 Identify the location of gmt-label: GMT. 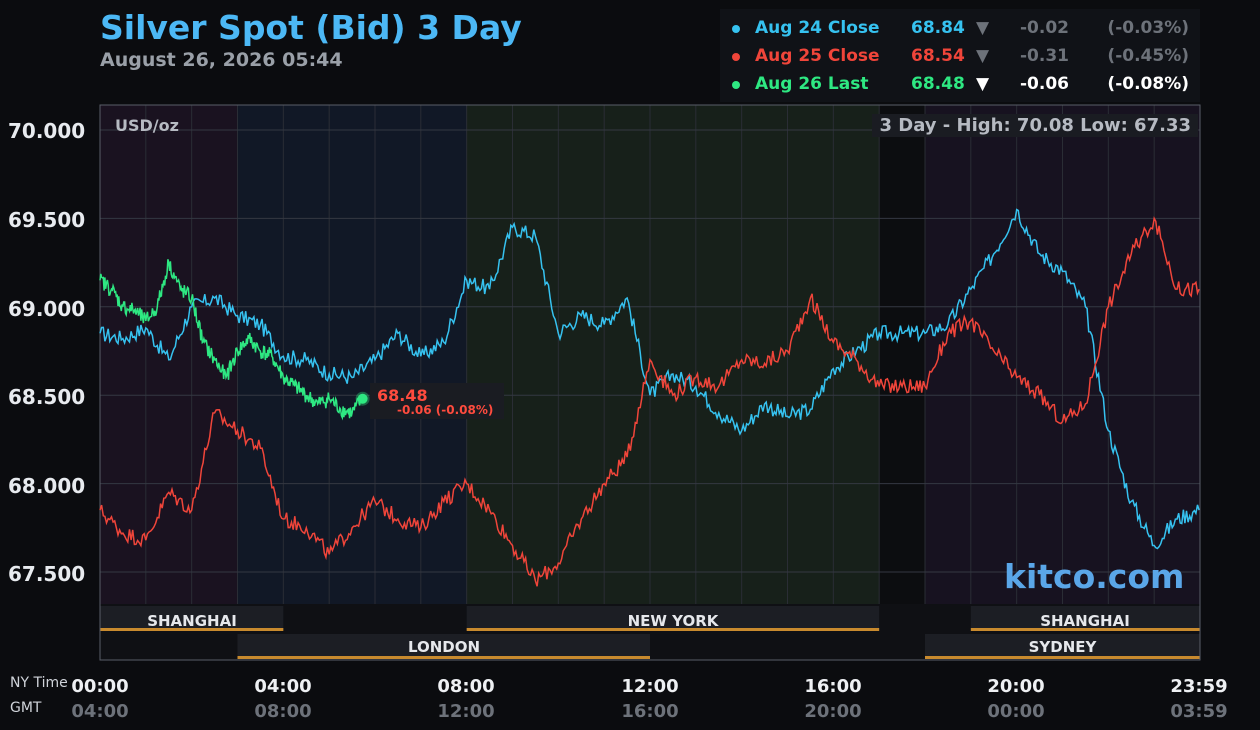
(26, 708).